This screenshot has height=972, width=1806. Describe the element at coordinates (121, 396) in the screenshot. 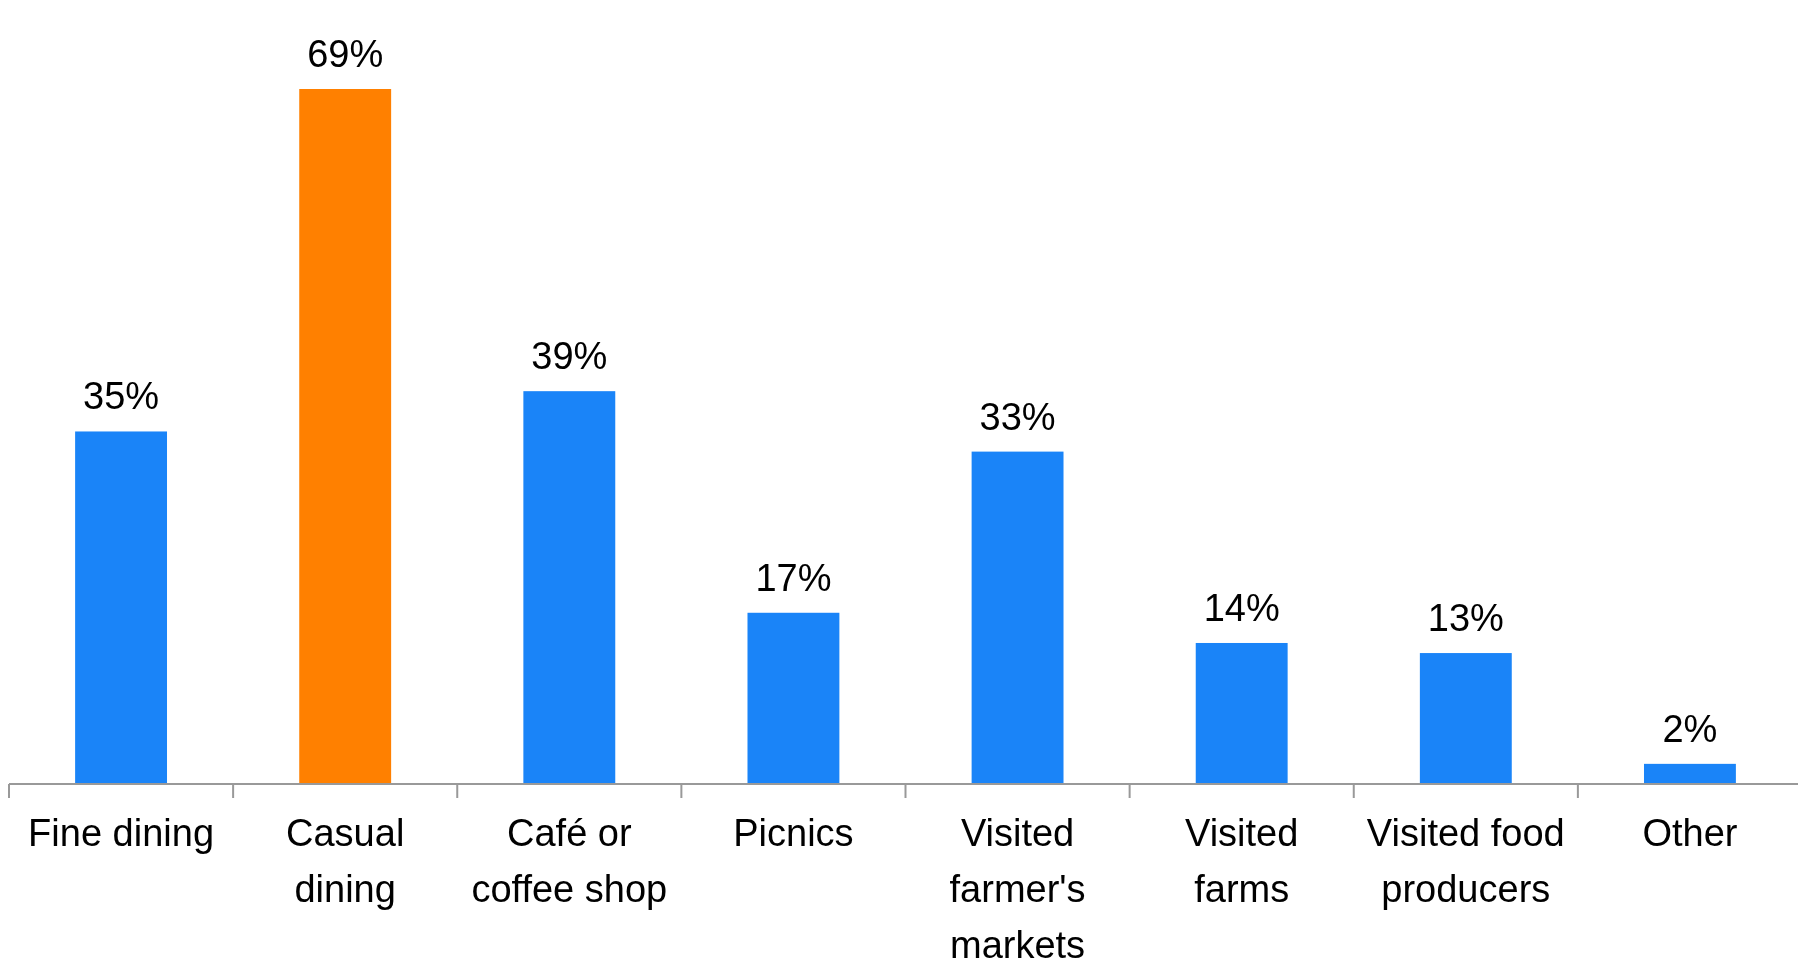

I see `data-label: 35%` at that location.